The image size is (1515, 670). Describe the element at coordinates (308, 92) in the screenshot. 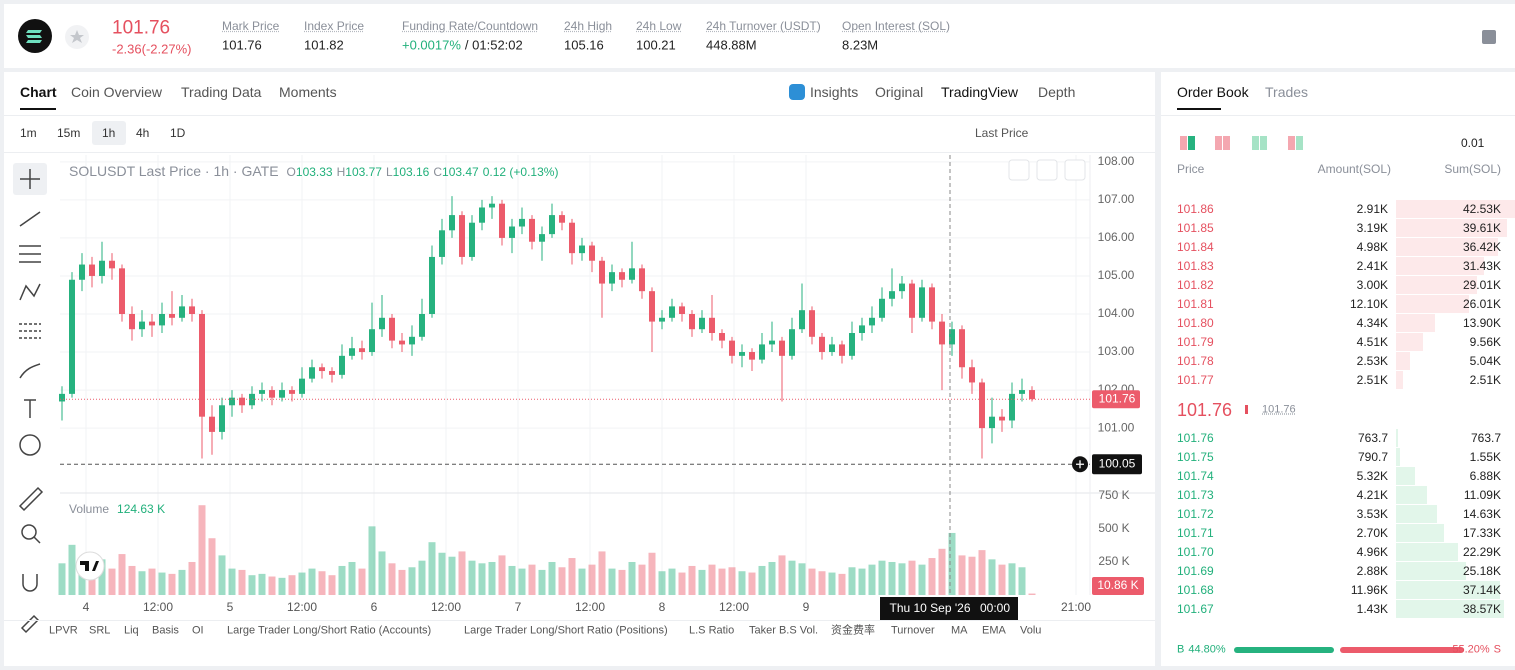

I see `tab: Moments` at that location.